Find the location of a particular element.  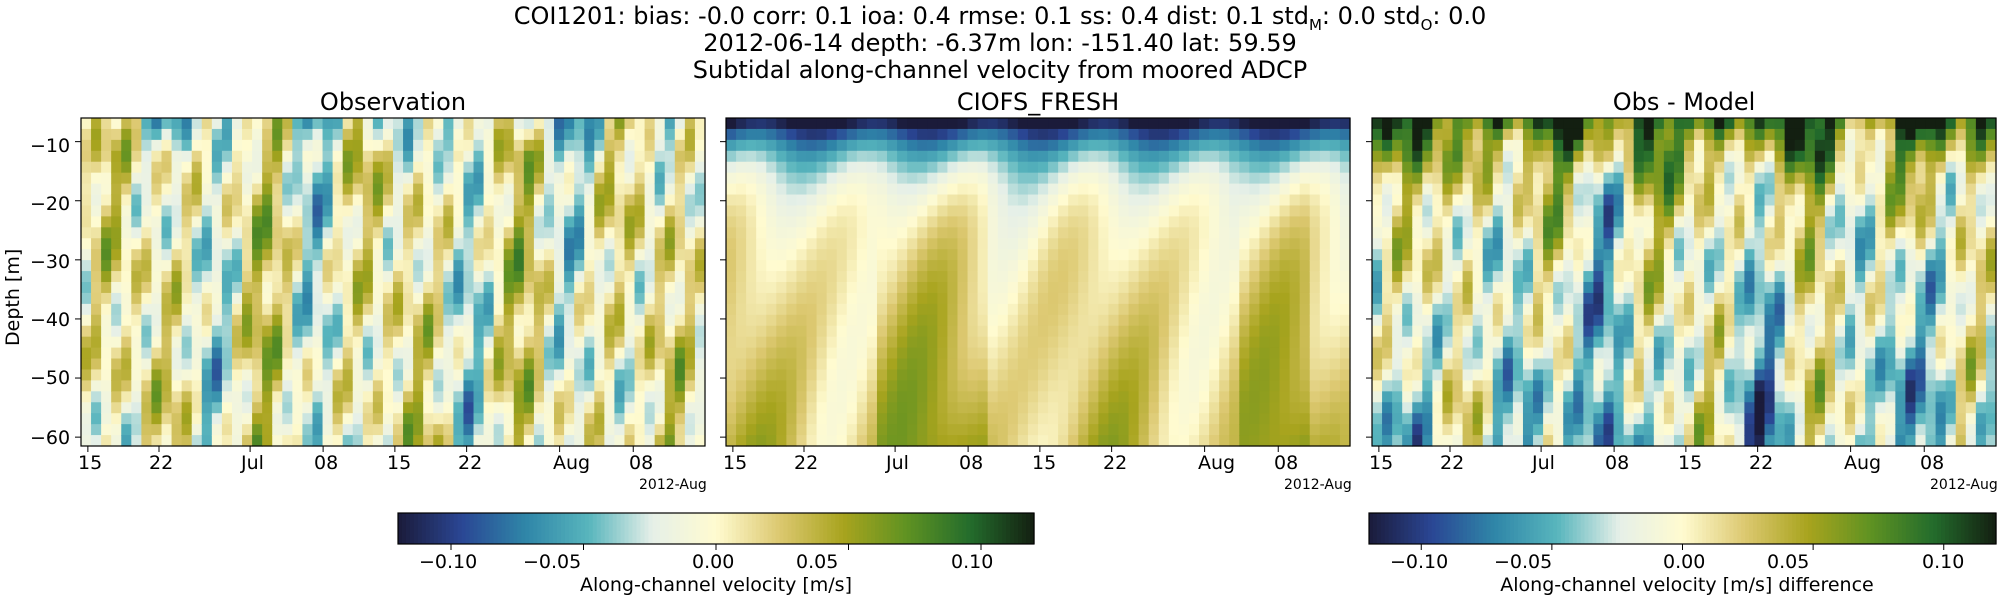

x-tick-label: 08 is located at coordinates (326, 463).